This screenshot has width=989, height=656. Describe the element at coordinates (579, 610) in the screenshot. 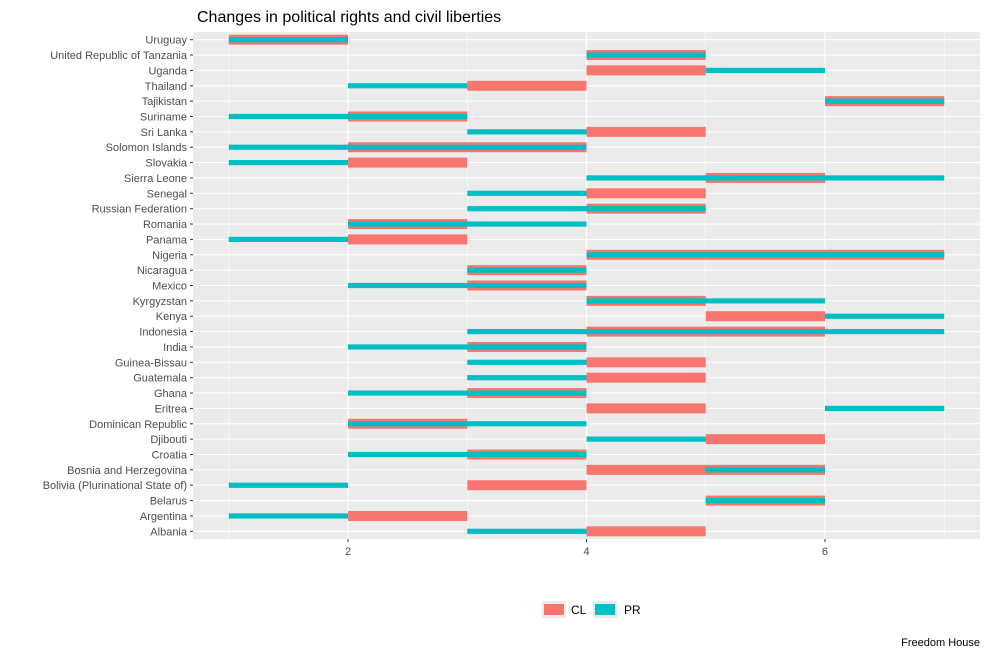

I see `legend-label: CL` at that location.